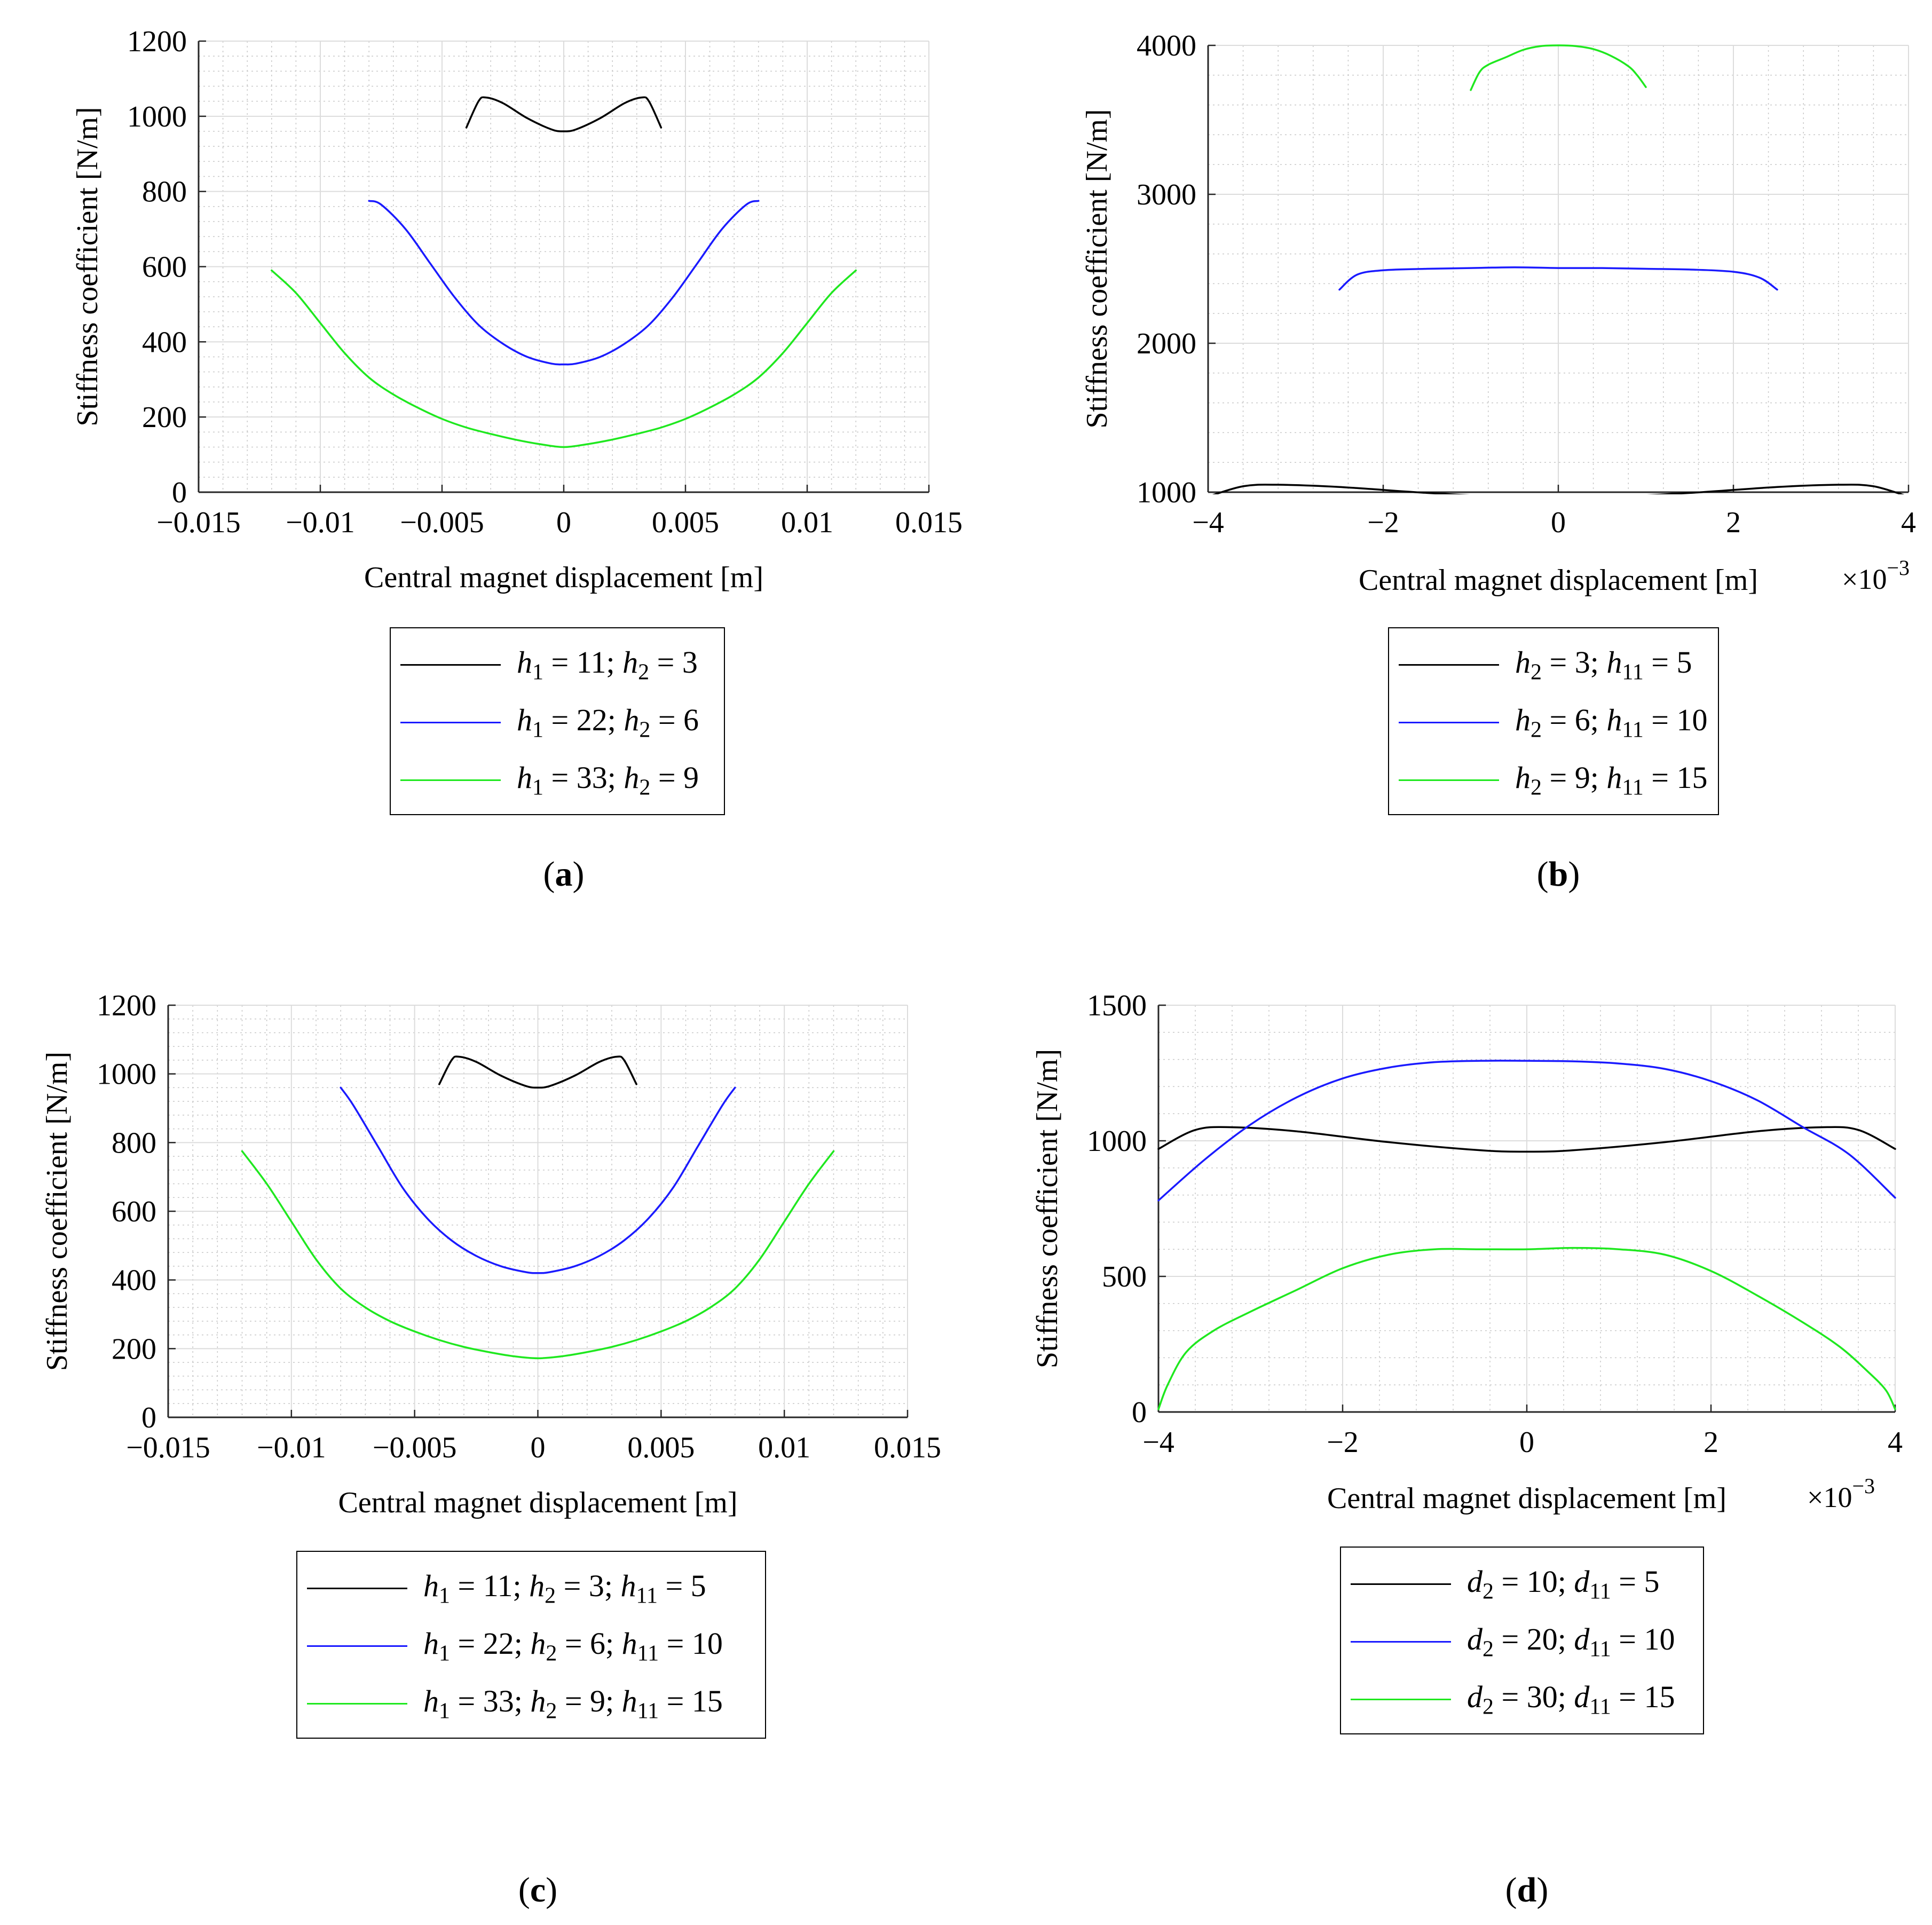 This screenshot has height=1925, width=1932. What do you see at coordinates (157, 41) in the screenshot?
I see `y-tick-label: 1200` at bounding box center [157, 41].